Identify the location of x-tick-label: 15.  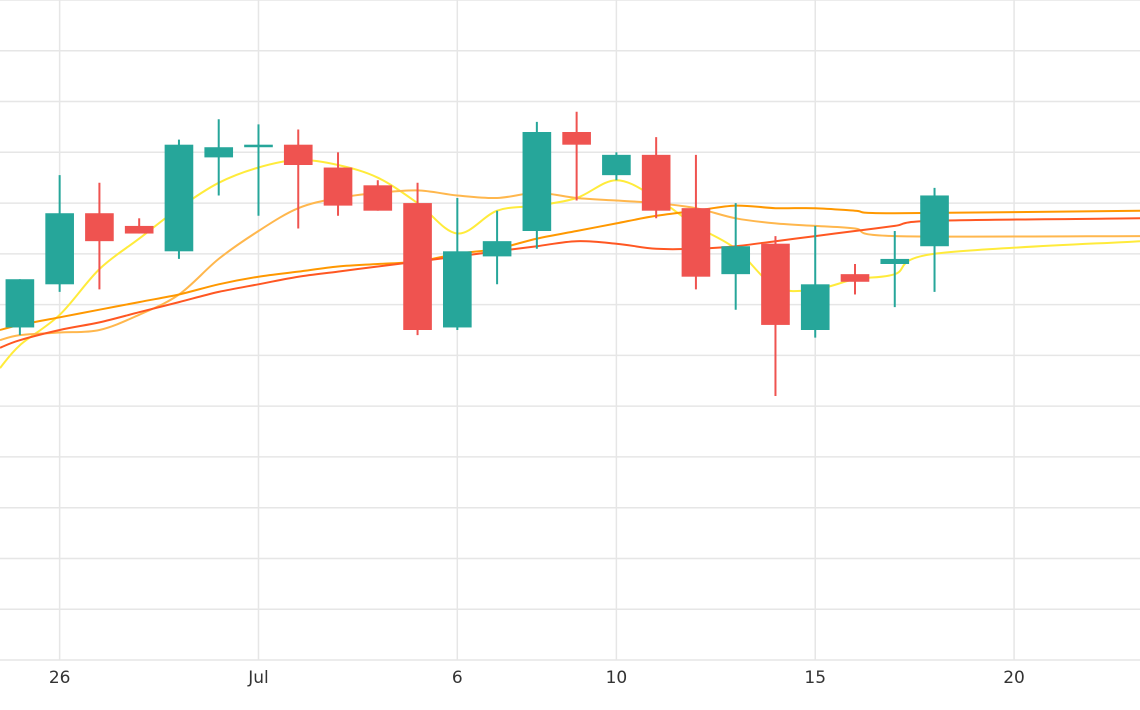
(815, 678).